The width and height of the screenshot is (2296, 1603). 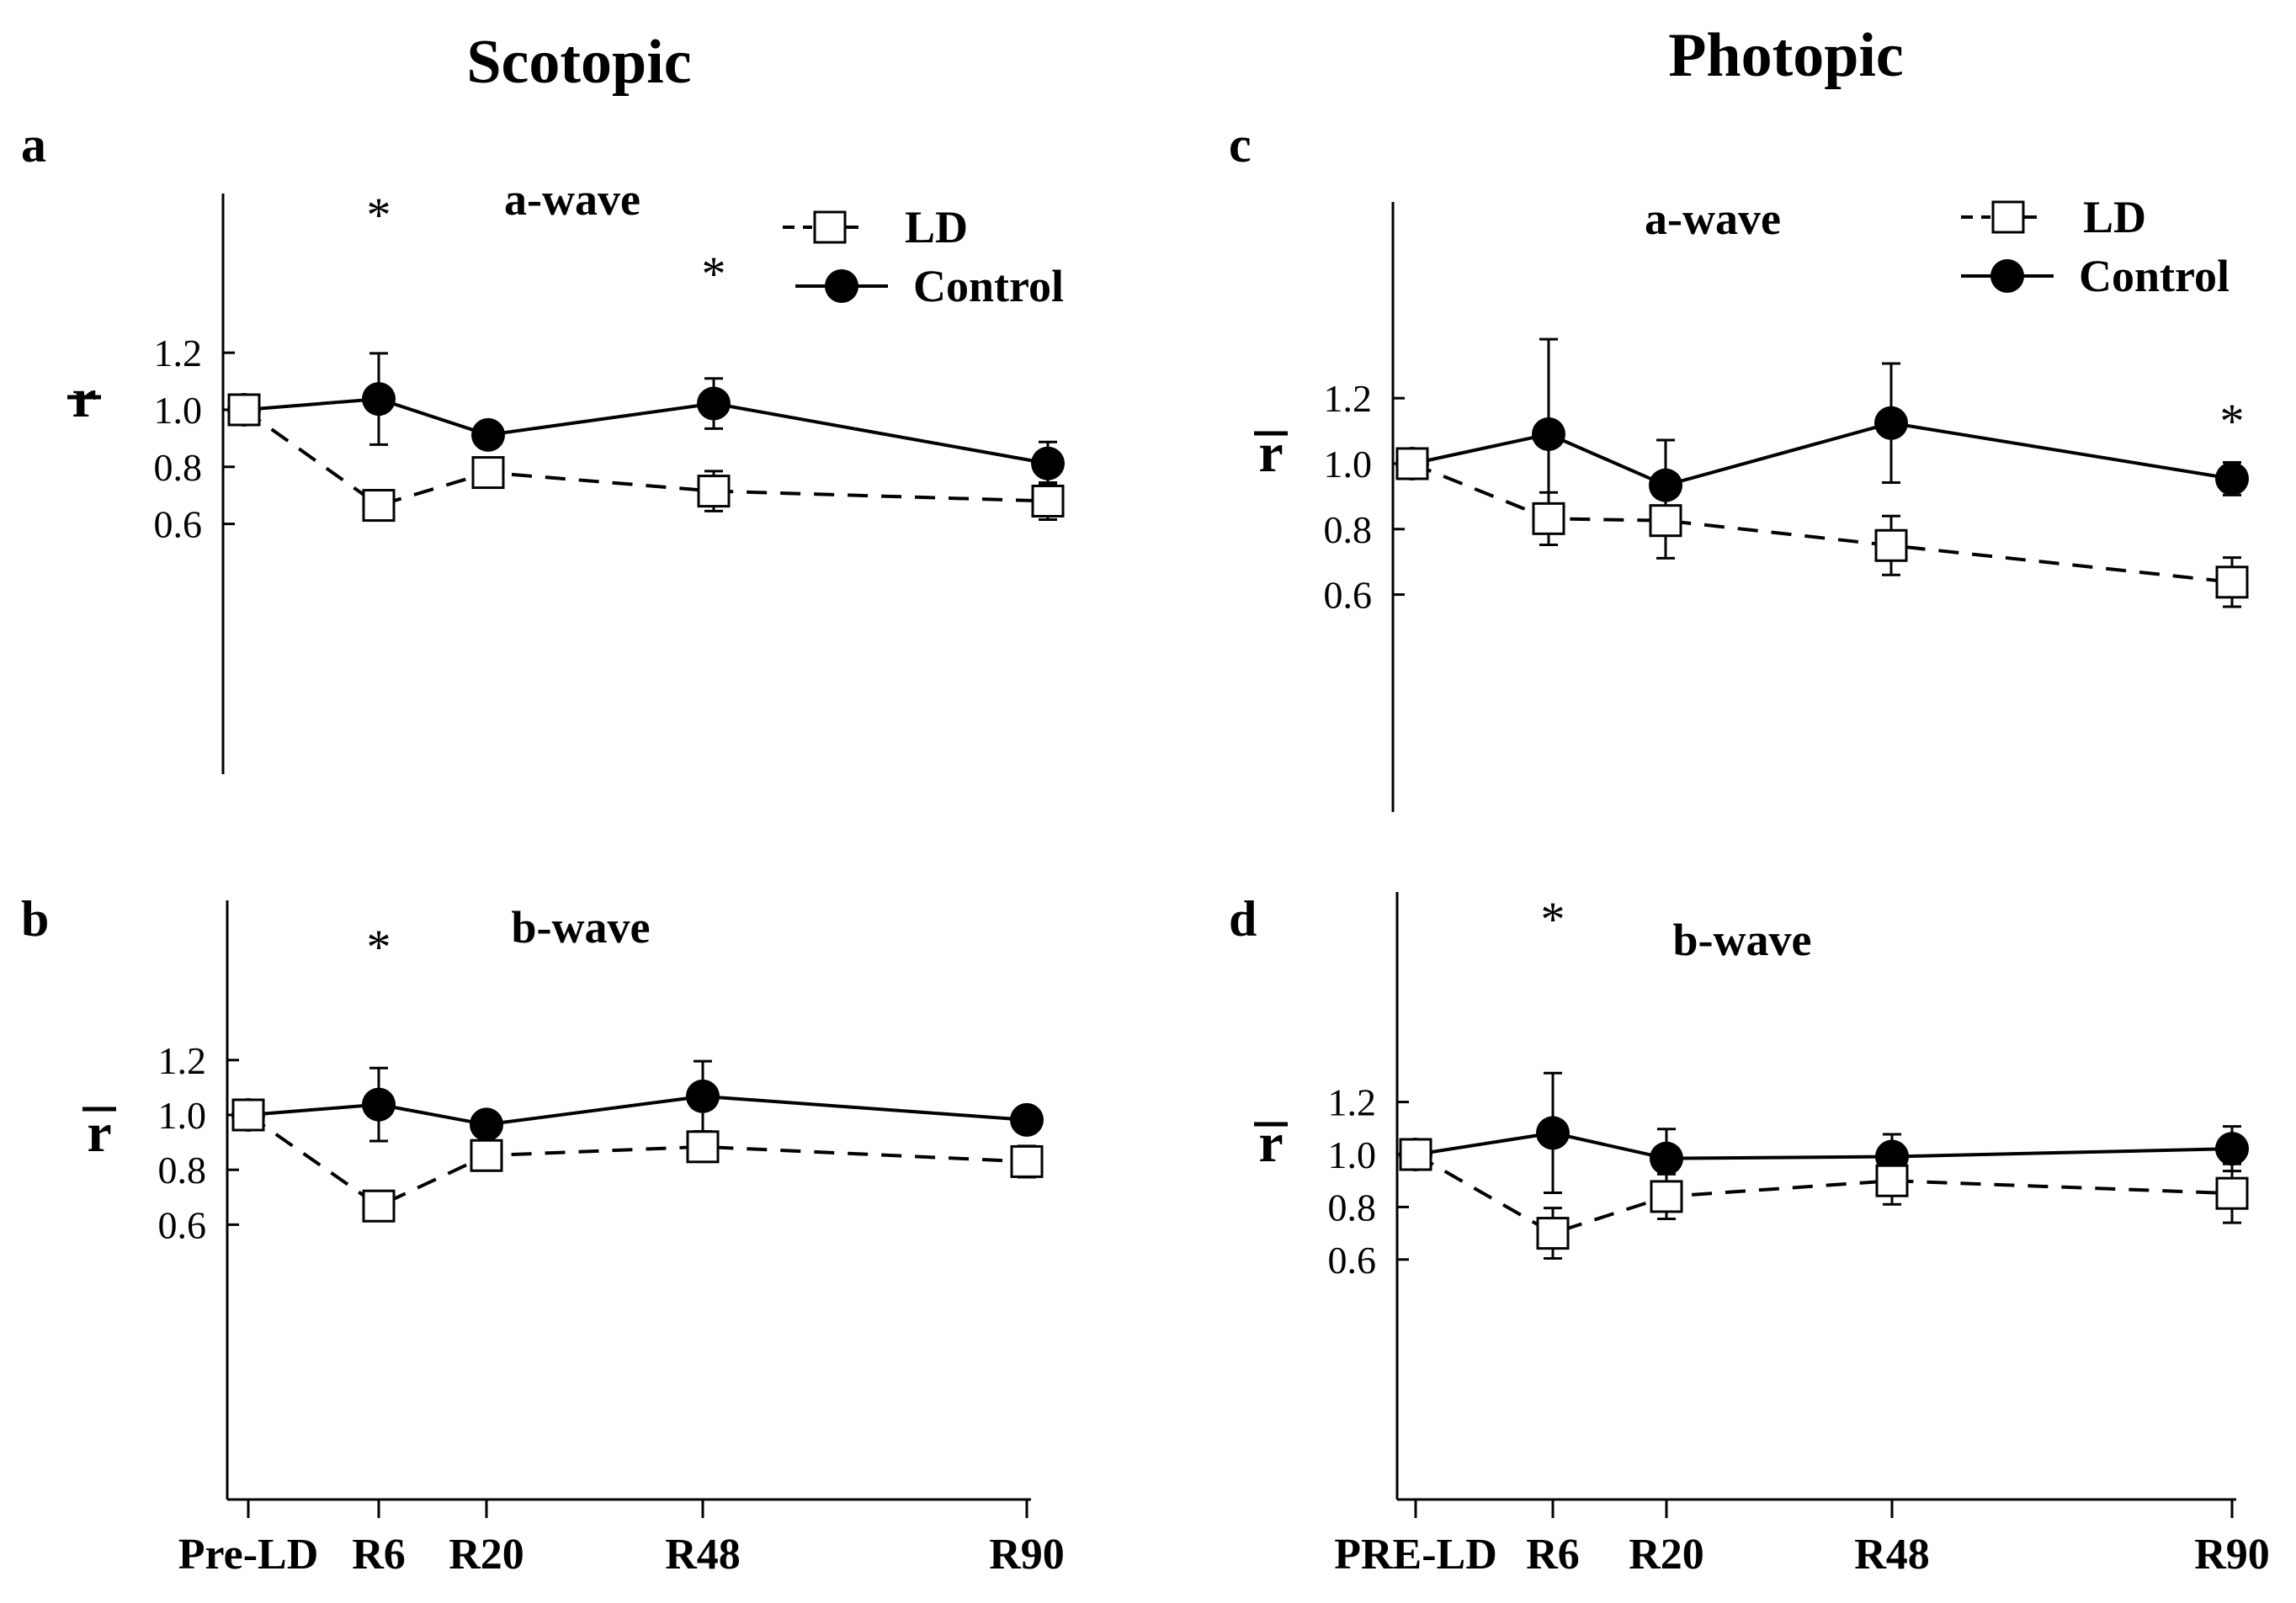 What do you see at coordinates (578, 62) in the screenshot?
I see `scotopic-title: Scotopic` at bounding box center [578, 62].